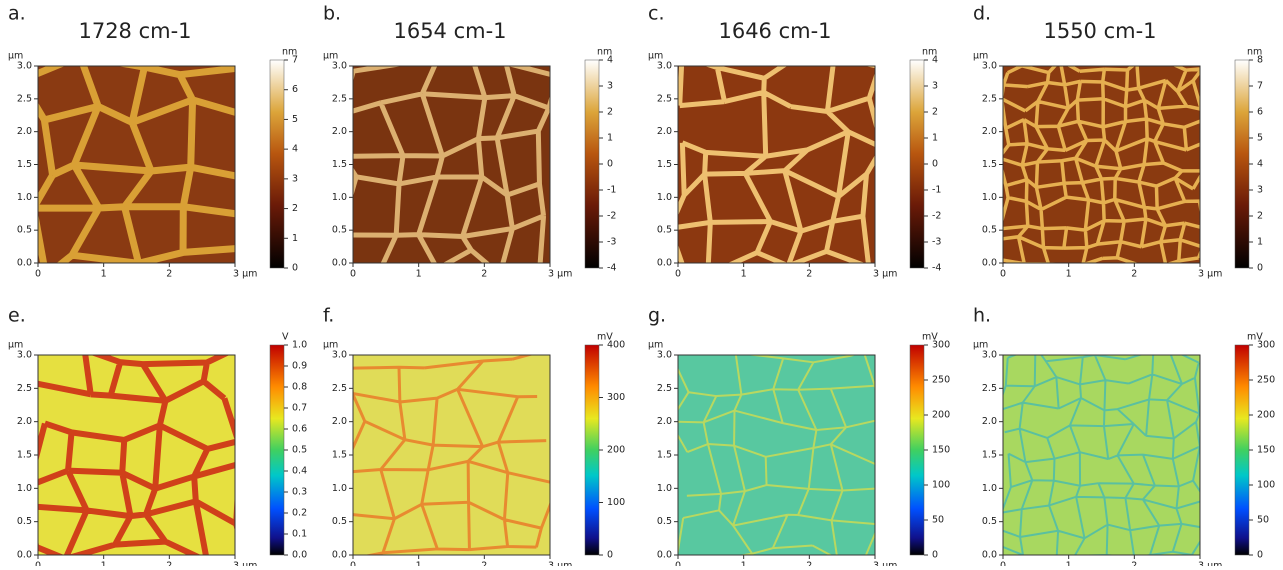 The height and width of the screenshot is (570, 1283). What do you see at coordinates (1266, 380) in the screenshot?
I see `colorbar-tick-label: 250` at bounding box center [1266, 380].